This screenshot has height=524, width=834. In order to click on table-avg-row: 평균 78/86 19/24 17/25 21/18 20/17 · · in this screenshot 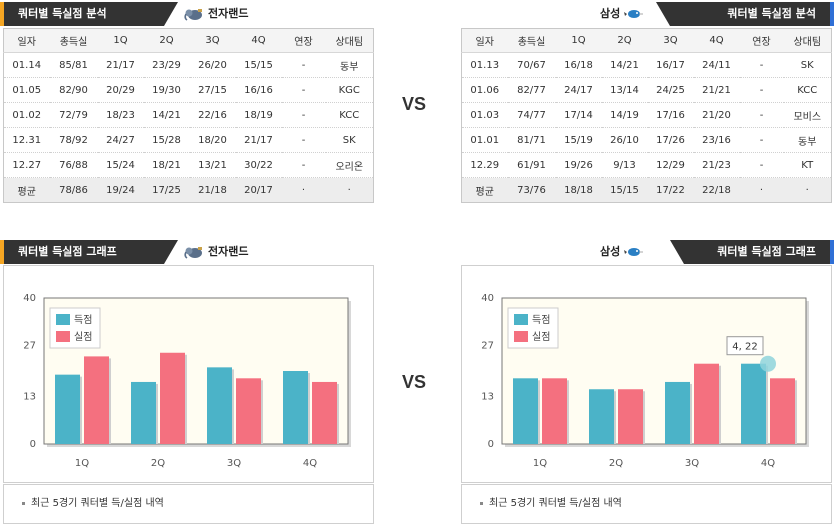, I will do `click(188, 190)`.